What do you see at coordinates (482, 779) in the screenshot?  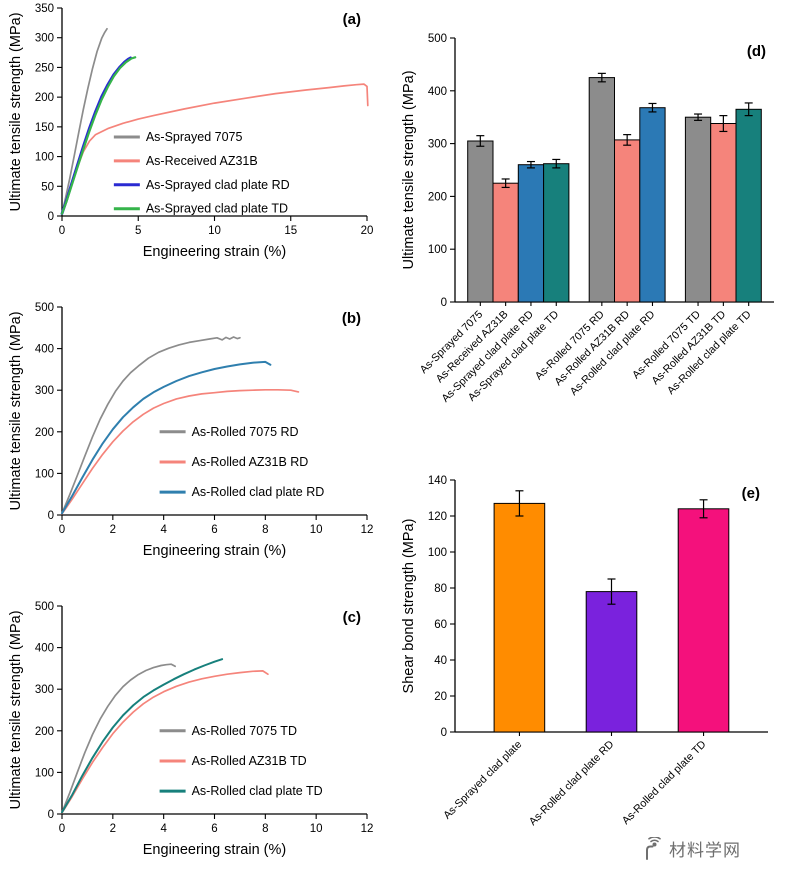 I see `svg-text: As-Sprayed clad plate` at bounding box center [482, 779].